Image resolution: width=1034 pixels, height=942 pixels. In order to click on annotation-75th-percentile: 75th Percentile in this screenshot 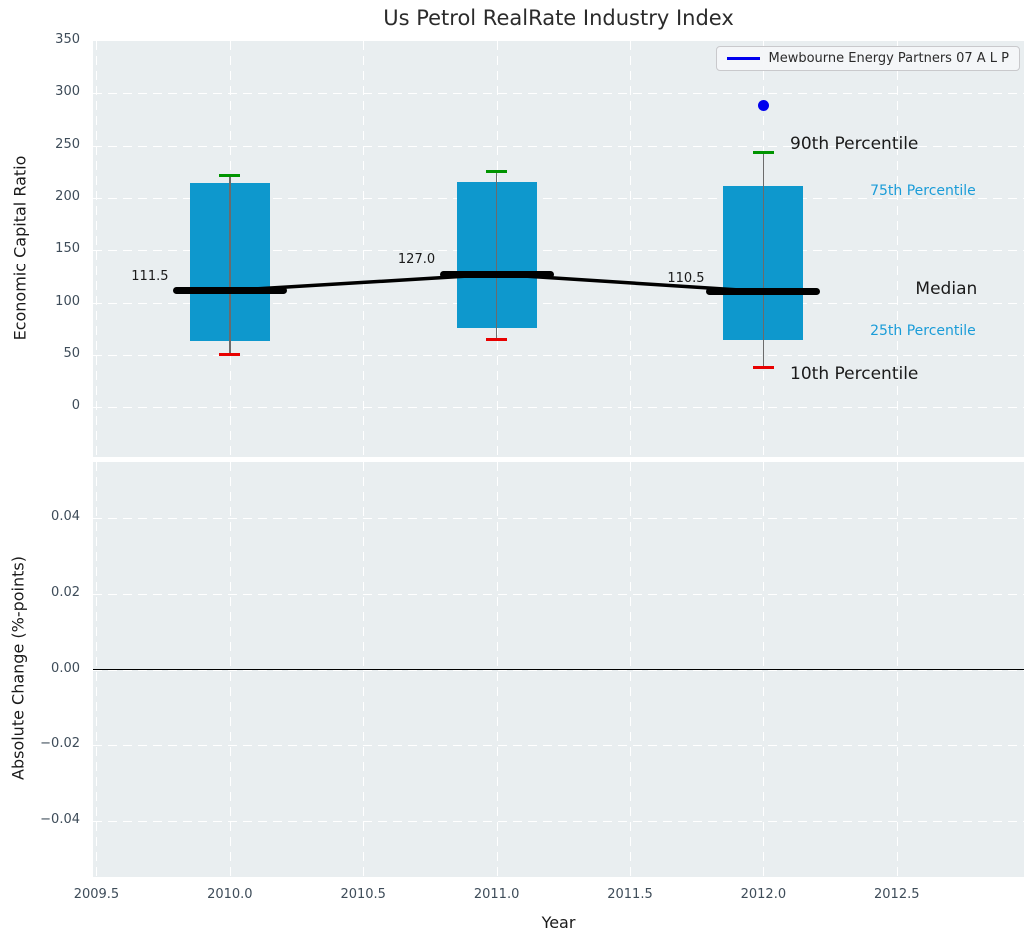, I will do `click(923, 190)`.